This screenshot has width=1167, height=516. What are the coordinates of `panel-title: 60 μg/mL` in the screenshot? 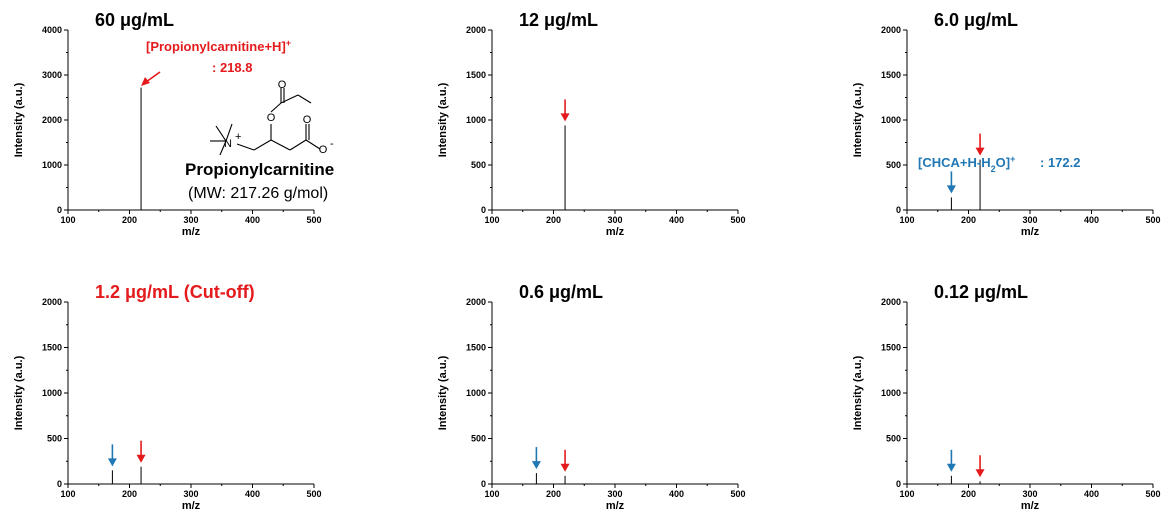 It's located at (134, 20).